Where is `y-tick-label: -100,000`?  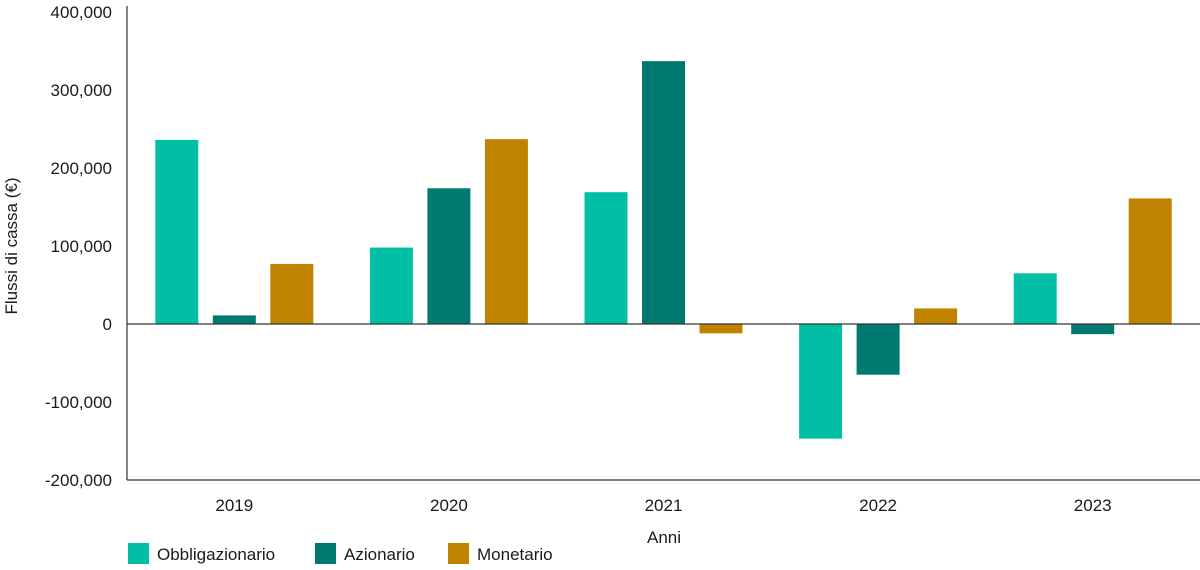 y-tick-label: -100,000 is located at coordinates (78, 402).